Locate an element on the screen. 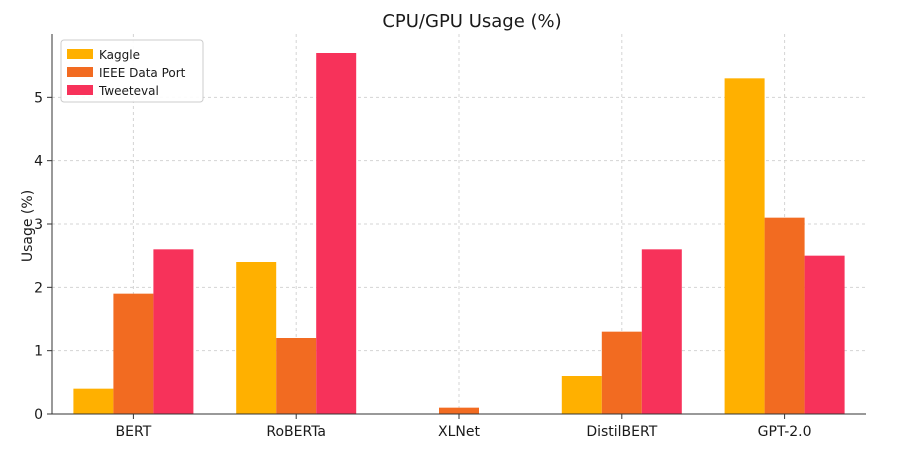  legend-label: IEEE Data Port is located at coordinates (142, 73).